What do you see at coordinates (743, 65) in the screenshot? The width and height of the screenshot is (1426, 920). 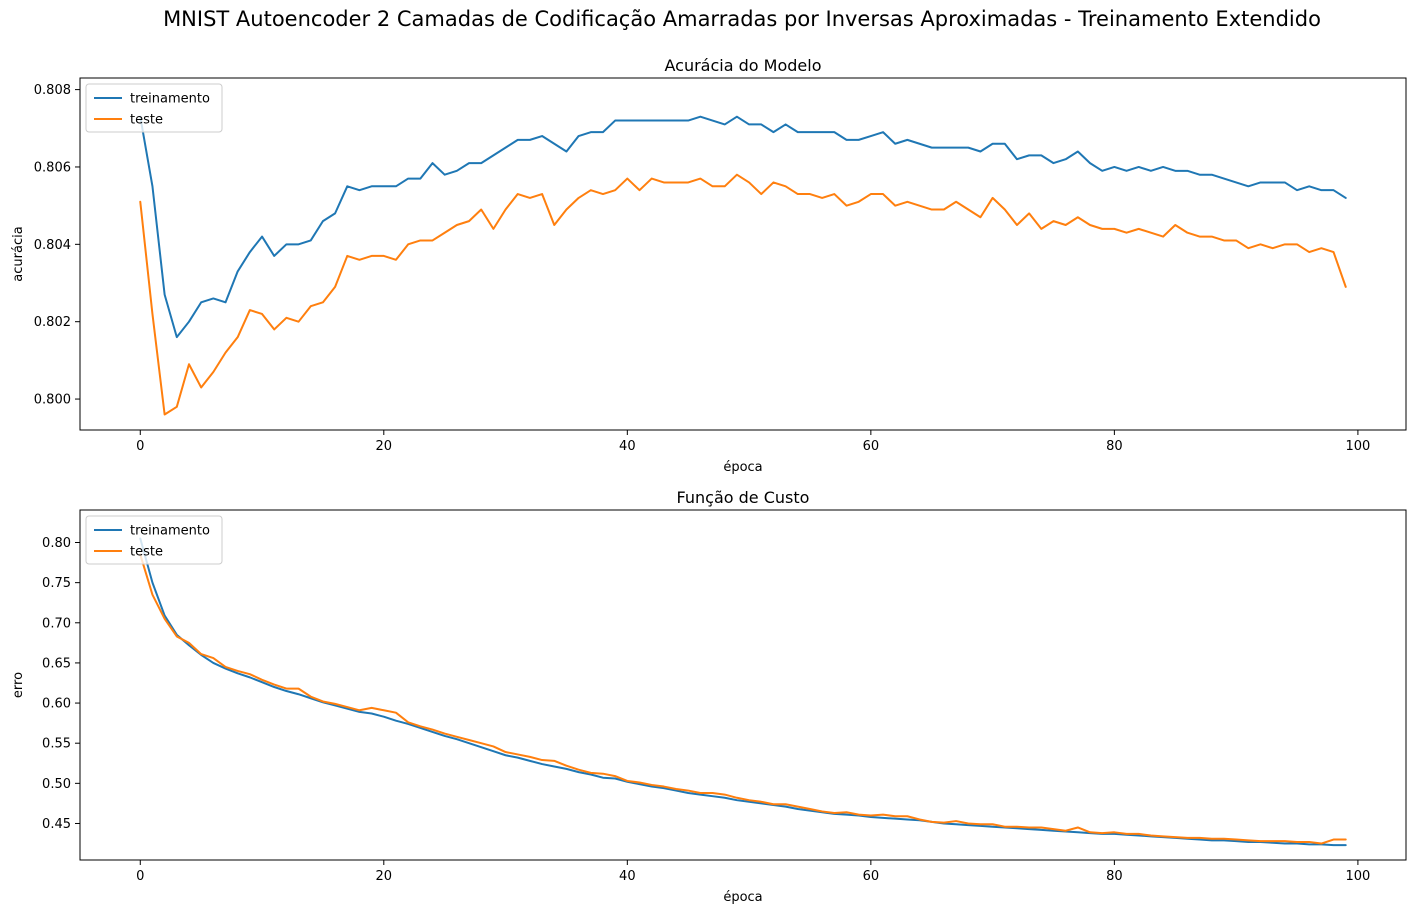 I see `accuracy-chart-title: Acurácia do Modelo` at bounding box center [743, 65].